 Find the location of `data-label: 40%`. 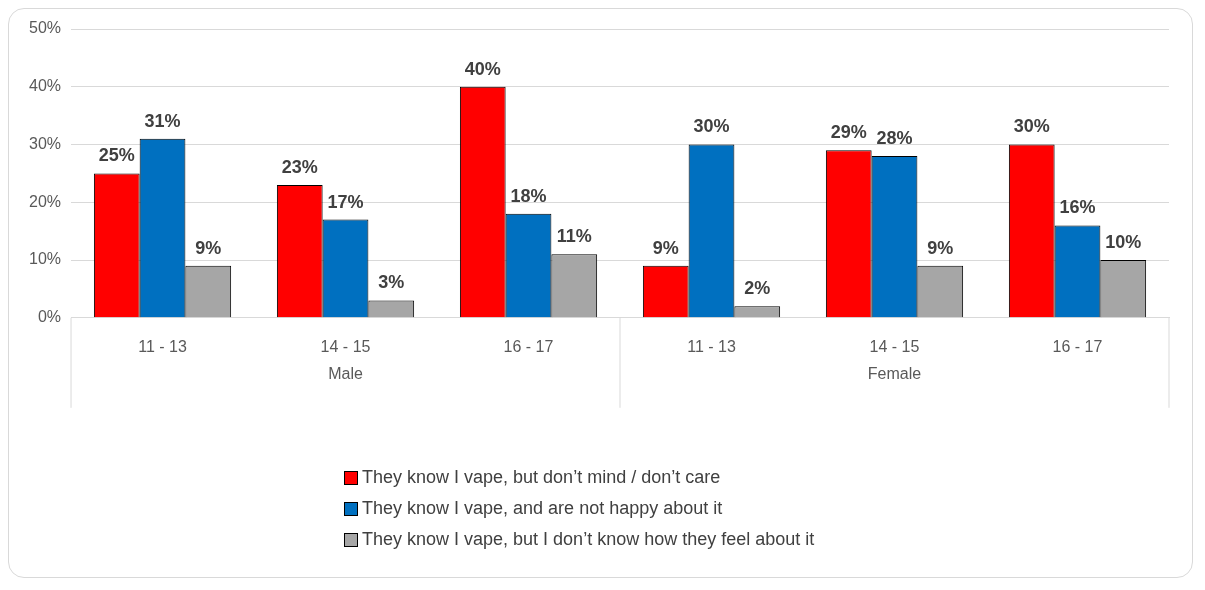

data-label: 40% is located at coordinates (482, 68).